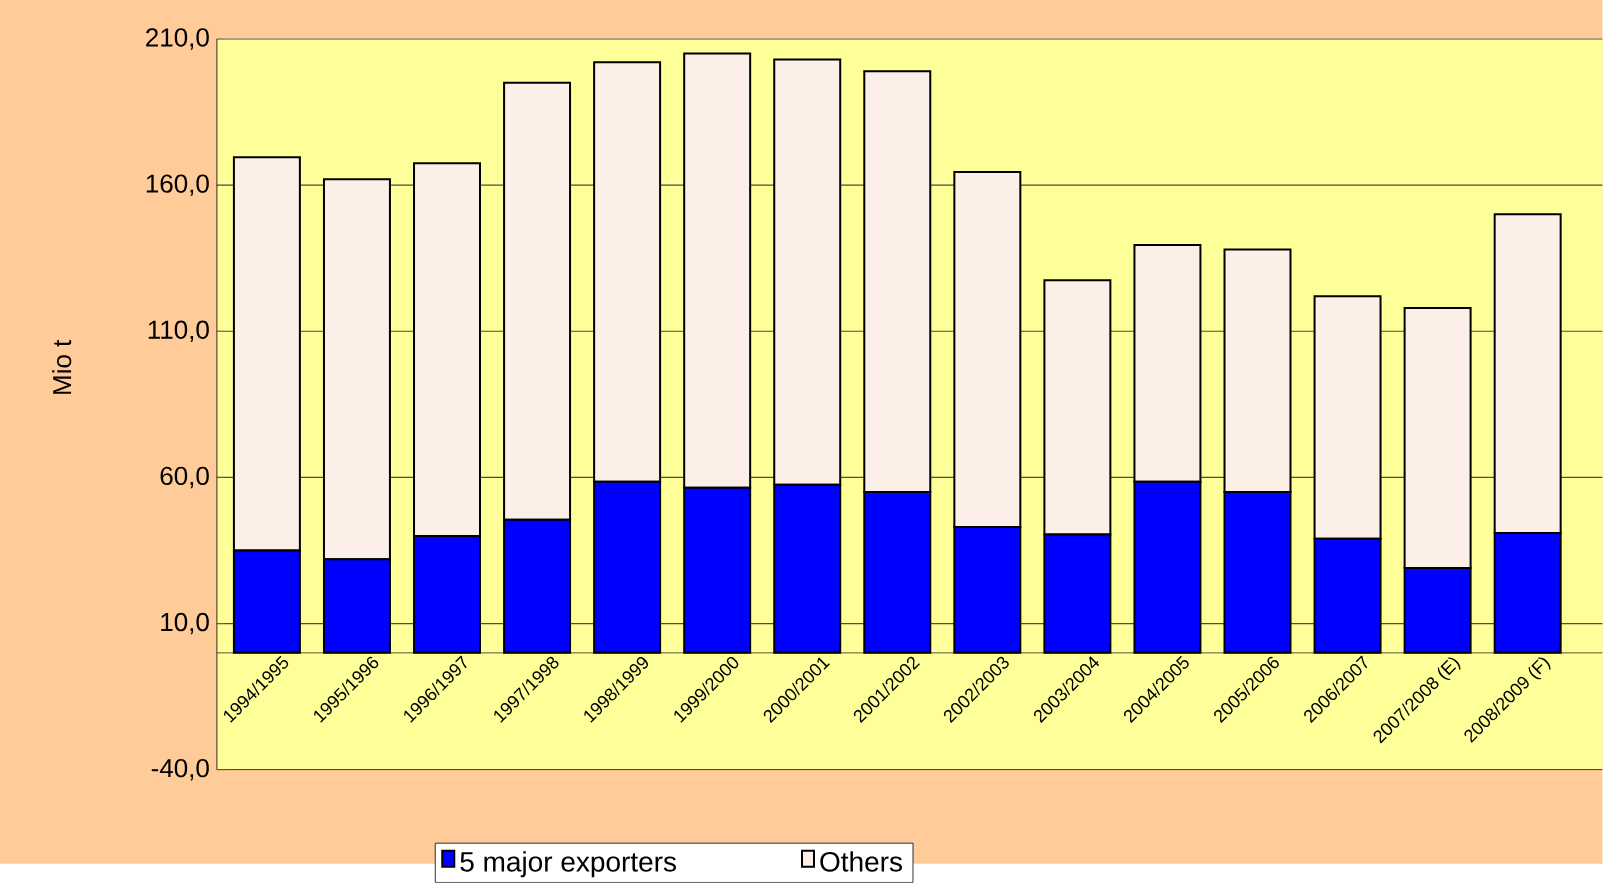  I want to click on y-tick-label: 160,0, so click(177, 185).